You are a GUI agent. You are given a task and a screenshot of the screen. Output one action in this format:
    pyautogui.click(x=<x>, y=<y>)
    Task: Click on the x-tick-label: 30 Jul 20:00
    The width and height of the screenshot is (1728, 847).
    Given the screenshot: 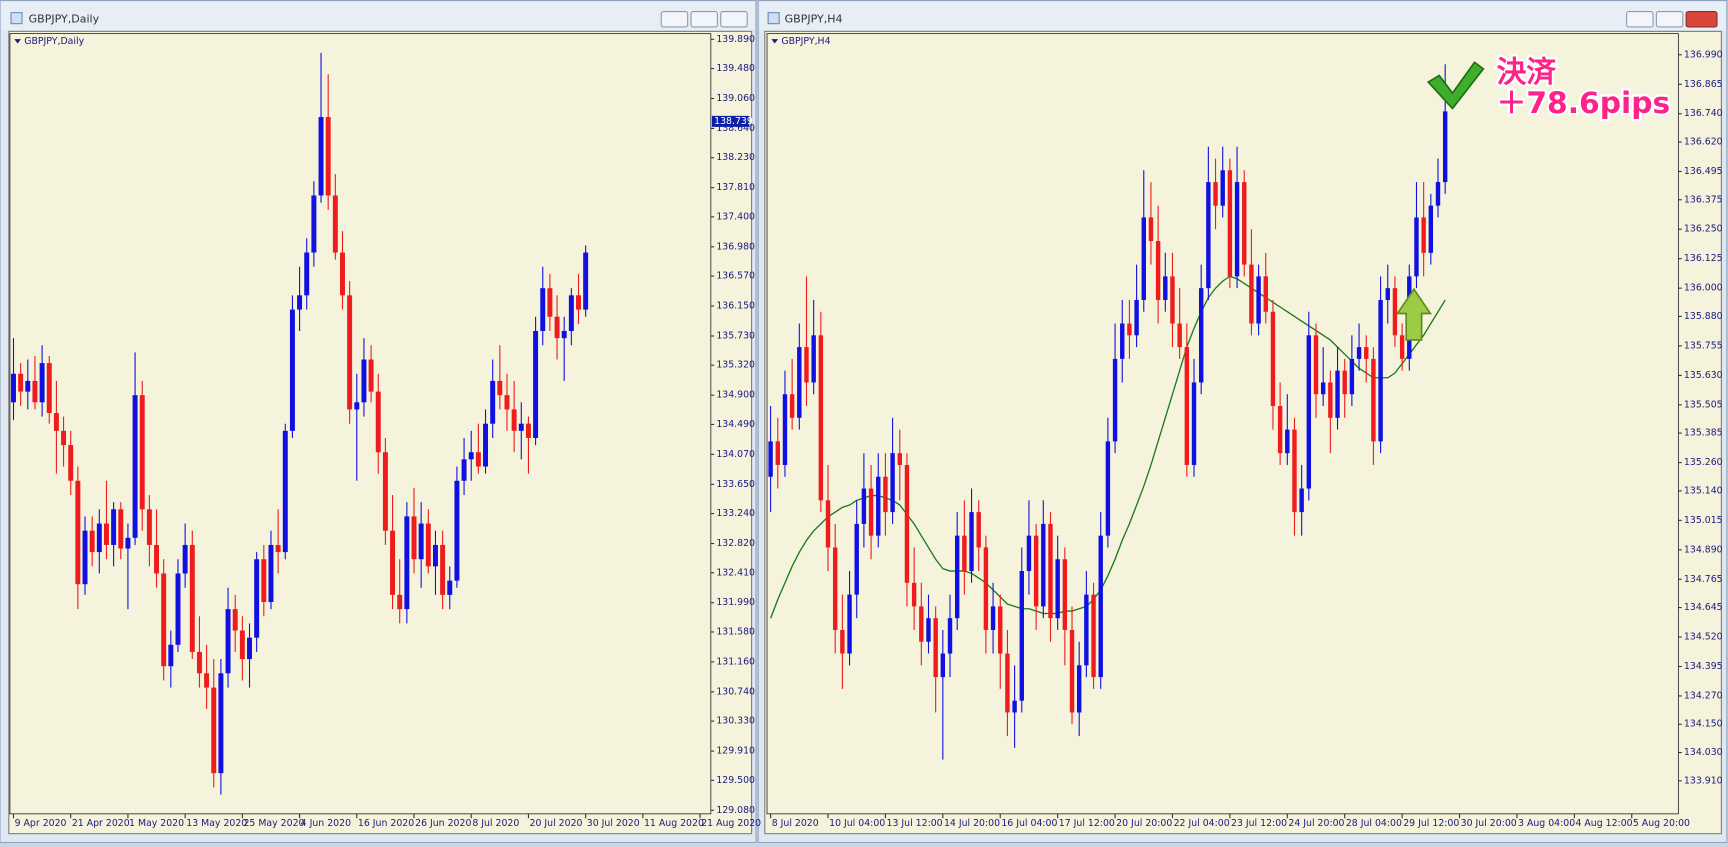 What is the action you would take?
    pyautogui.click(x=1489, y=823)
    